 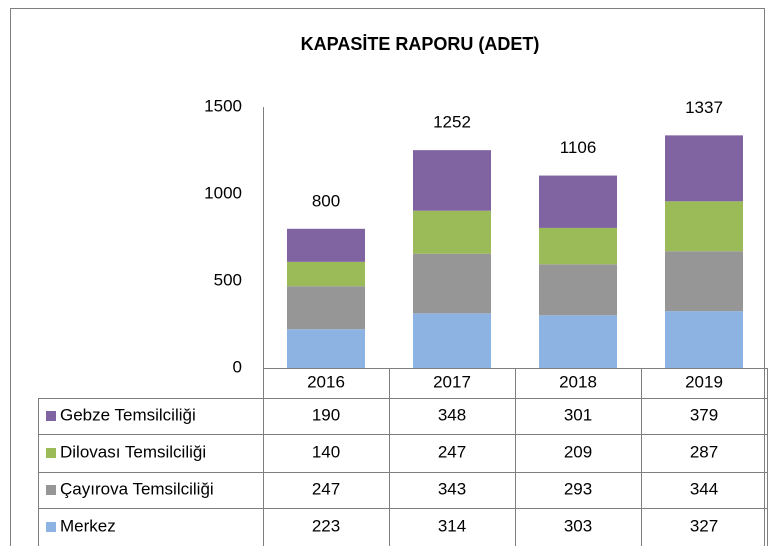 I want to click on total-label: 1252, so click(x=452, y=122).